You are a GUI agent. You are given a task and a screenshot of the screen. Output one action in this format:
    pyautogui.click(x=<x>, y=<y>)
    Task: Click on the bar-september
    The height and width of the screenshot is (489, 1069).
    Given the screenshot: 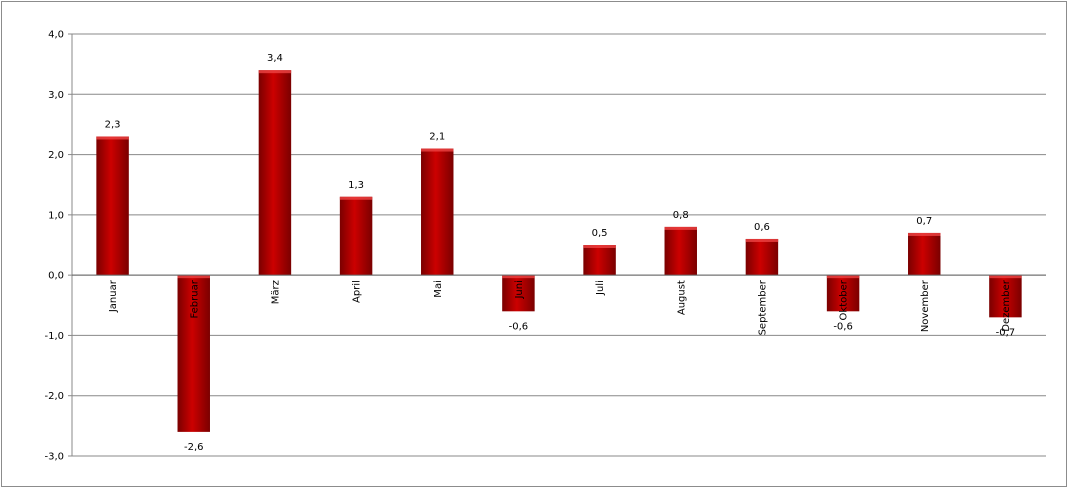 What is the action you would take?
    pyautogui.click(x=762, y=257)
    